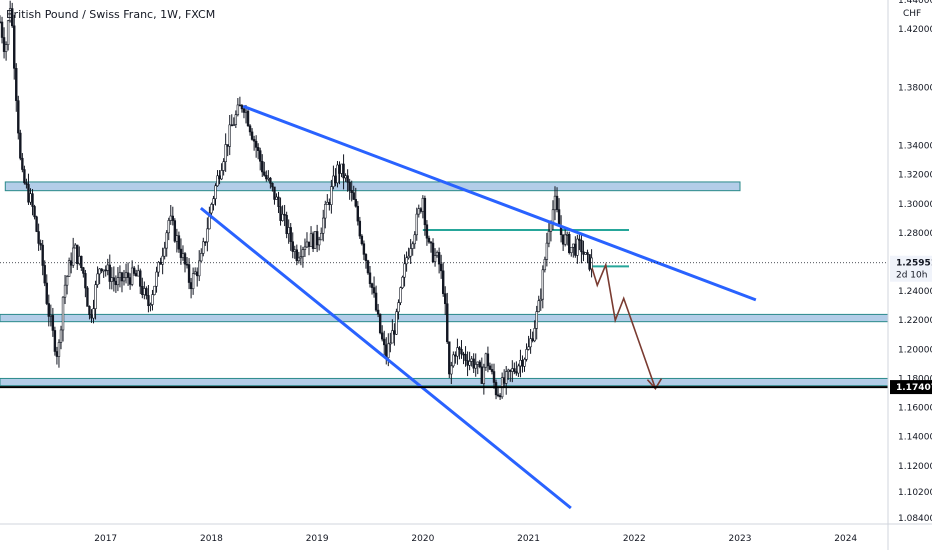 The image size is (932, 550). Describe the element at coordinates (915, 493) in the screenshot. I see `y-tick-label: 1.10200` at that location.